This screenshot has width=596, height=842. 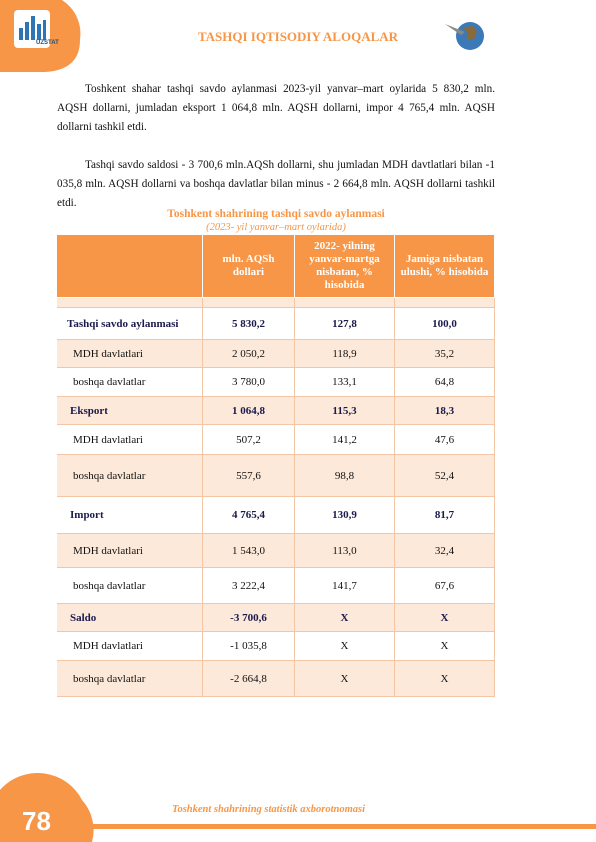 I want to click on table-cell: 67,6, so click(x=445, y=586).